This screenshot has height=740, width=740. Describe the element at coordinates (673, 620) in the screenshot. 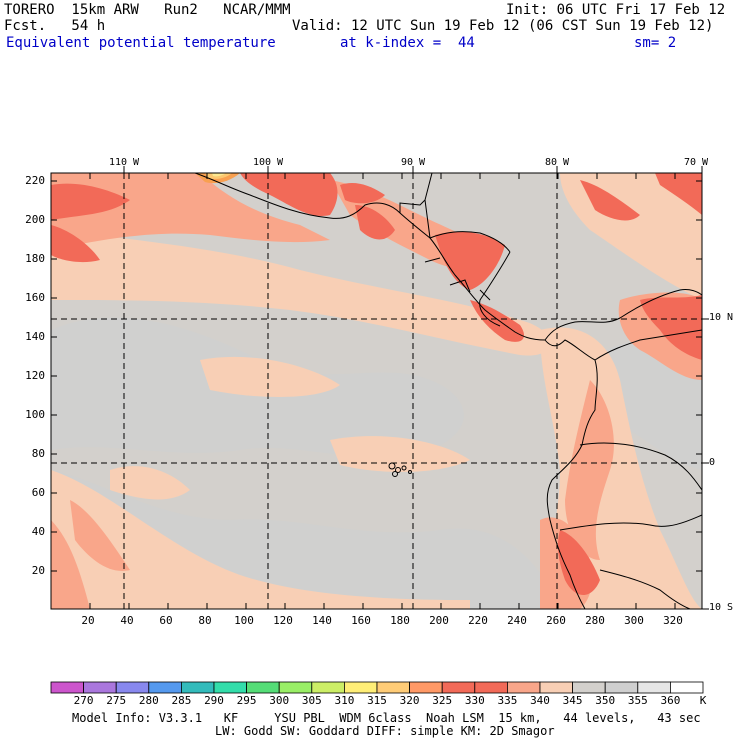

I see `x-tick-320: 320` at that location.